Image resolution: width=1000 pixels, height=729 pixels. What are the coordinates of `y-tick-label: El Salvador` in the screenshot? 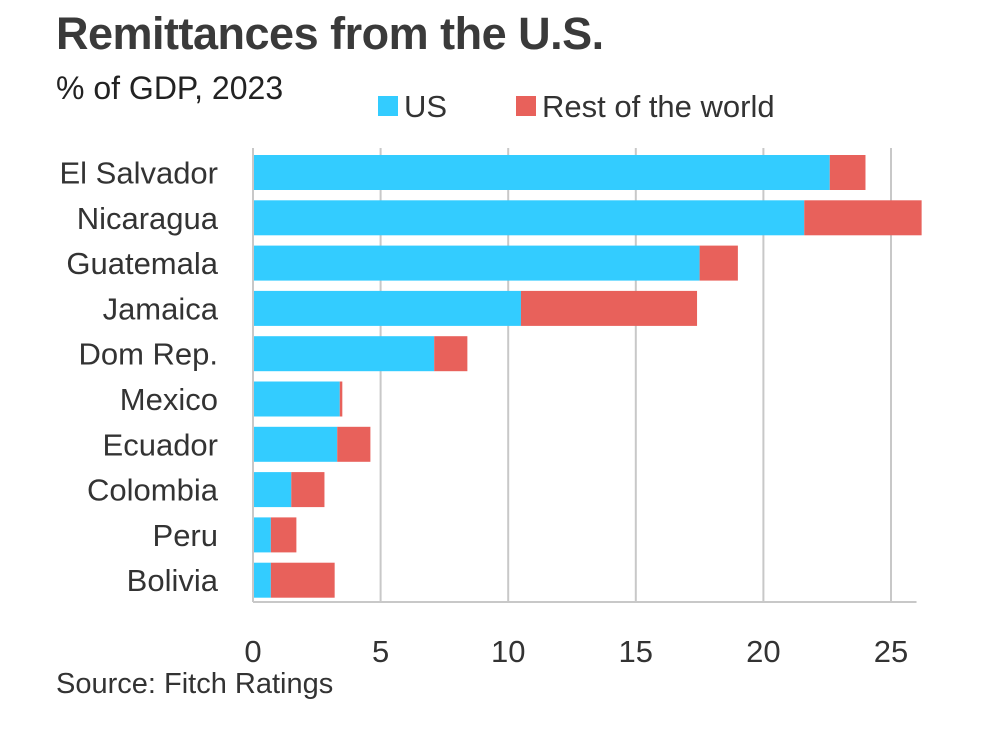 It's located at (138, 173).